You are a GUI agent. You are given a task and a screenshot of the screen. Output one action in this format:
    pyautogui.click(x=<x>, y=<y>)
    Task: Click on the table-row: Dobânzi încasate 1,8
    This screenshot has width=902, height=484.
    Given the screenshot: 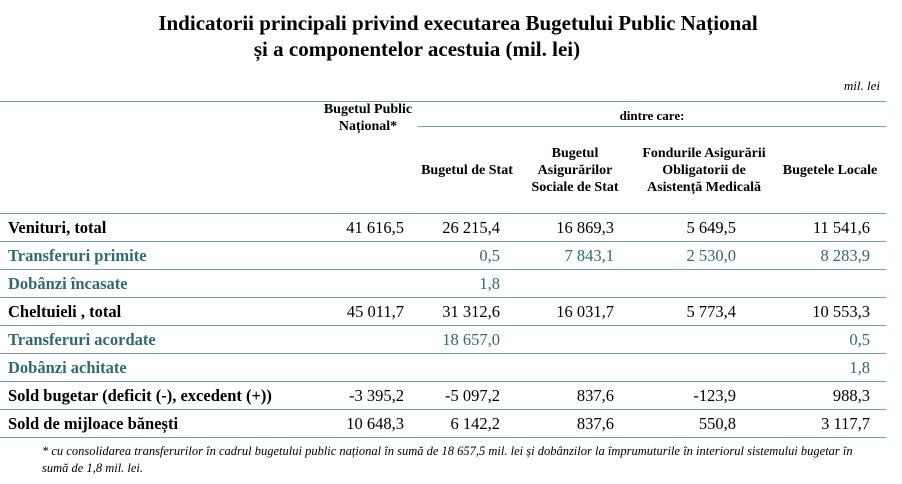 What is the action you would take?
    pyautogui.click(x=443, y=283)
    